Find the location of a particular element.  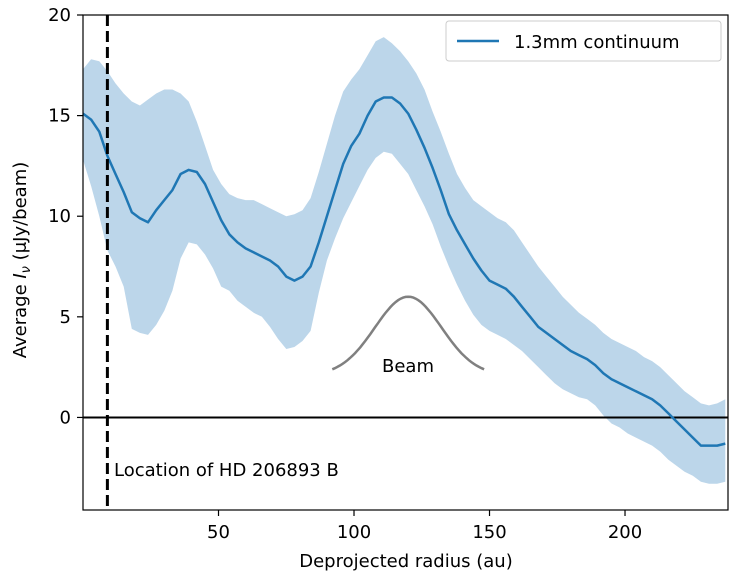

y-axis-label-subscript: ν is located at coordinates (26, 269).